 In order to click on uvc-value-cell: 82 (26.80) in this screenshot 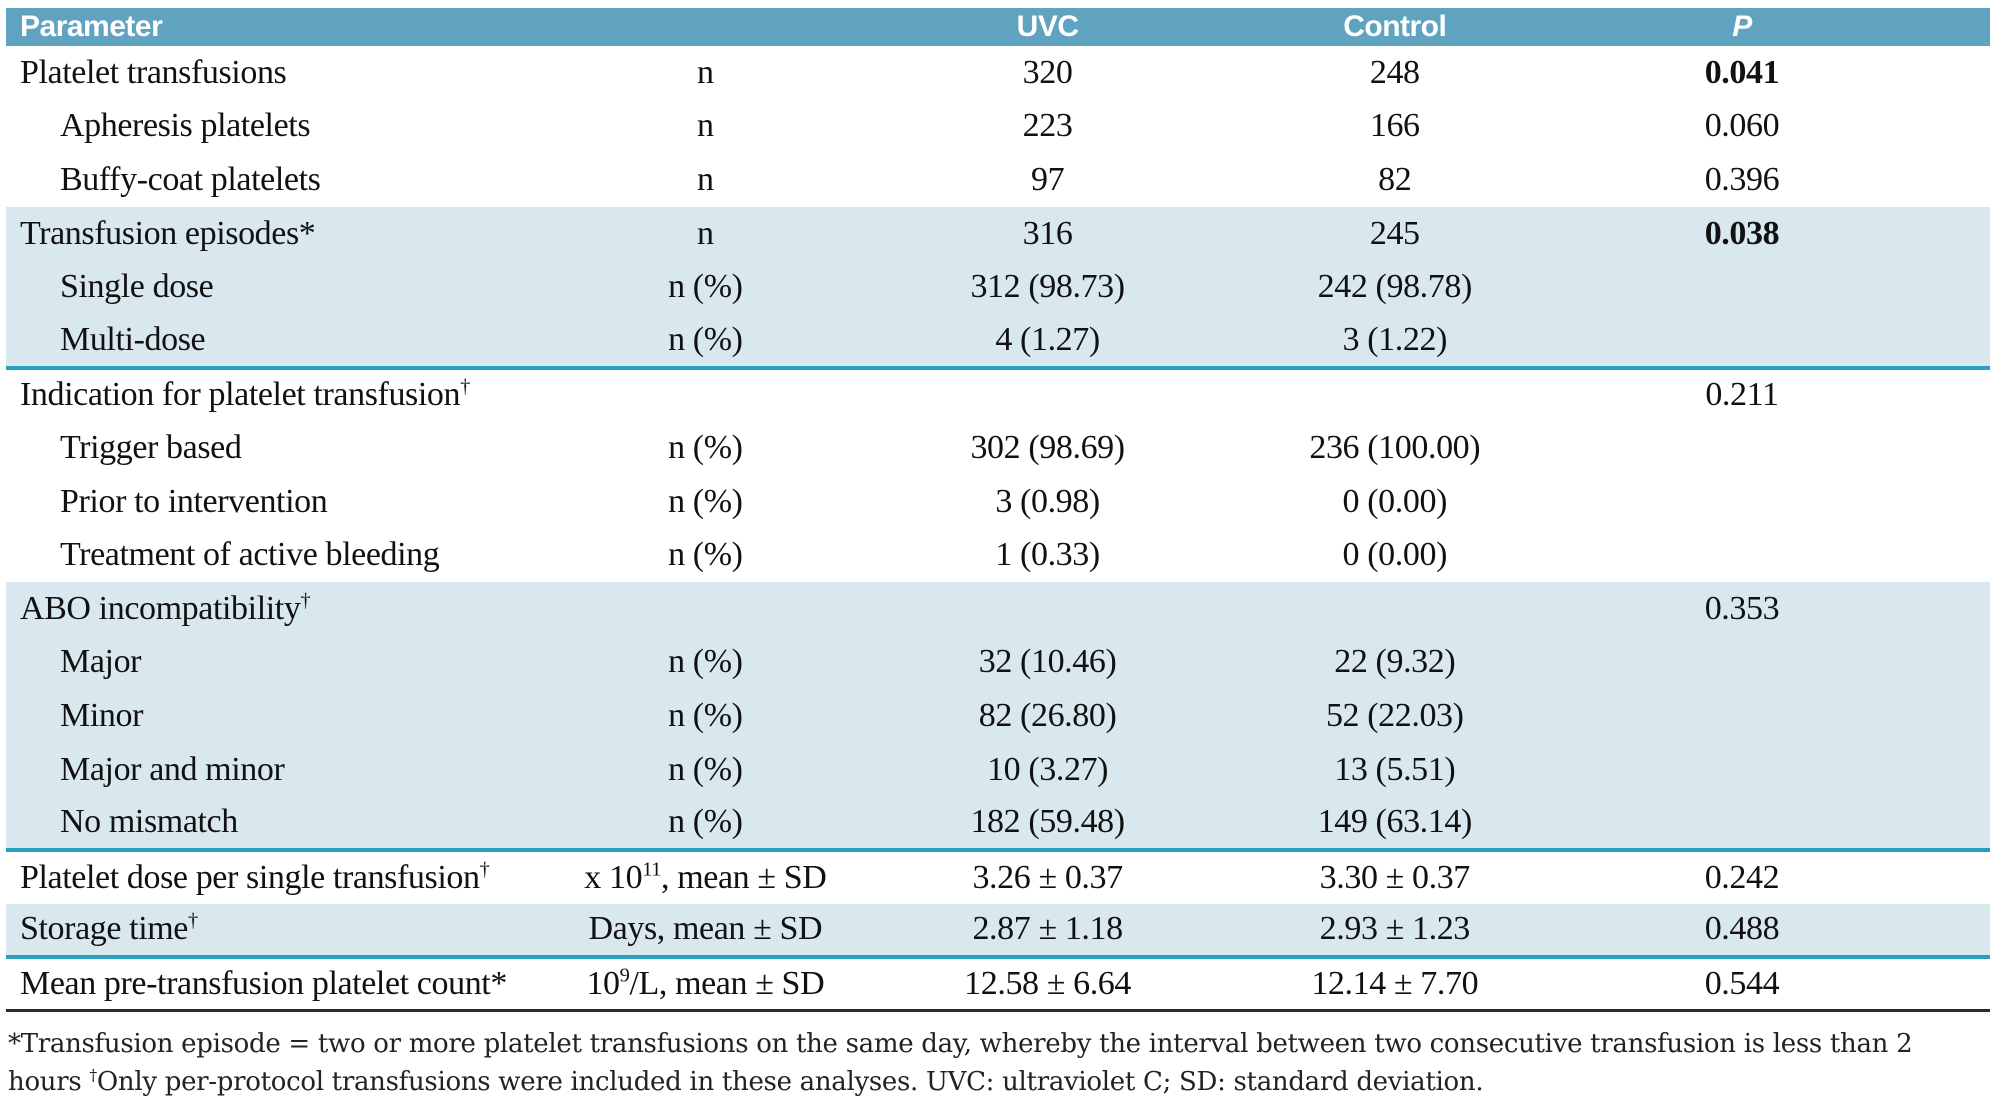, I will do `click(1047, 715)`.